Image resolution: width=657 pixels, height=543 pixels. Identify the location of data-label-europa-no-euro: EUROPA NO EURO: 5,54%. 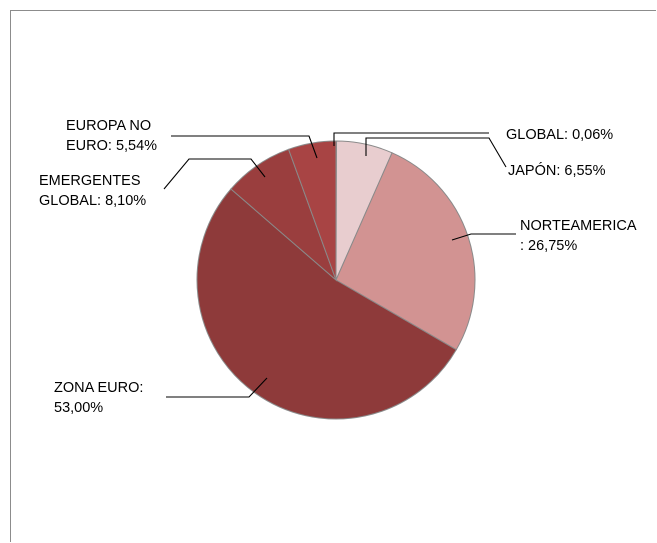
(111, 136).